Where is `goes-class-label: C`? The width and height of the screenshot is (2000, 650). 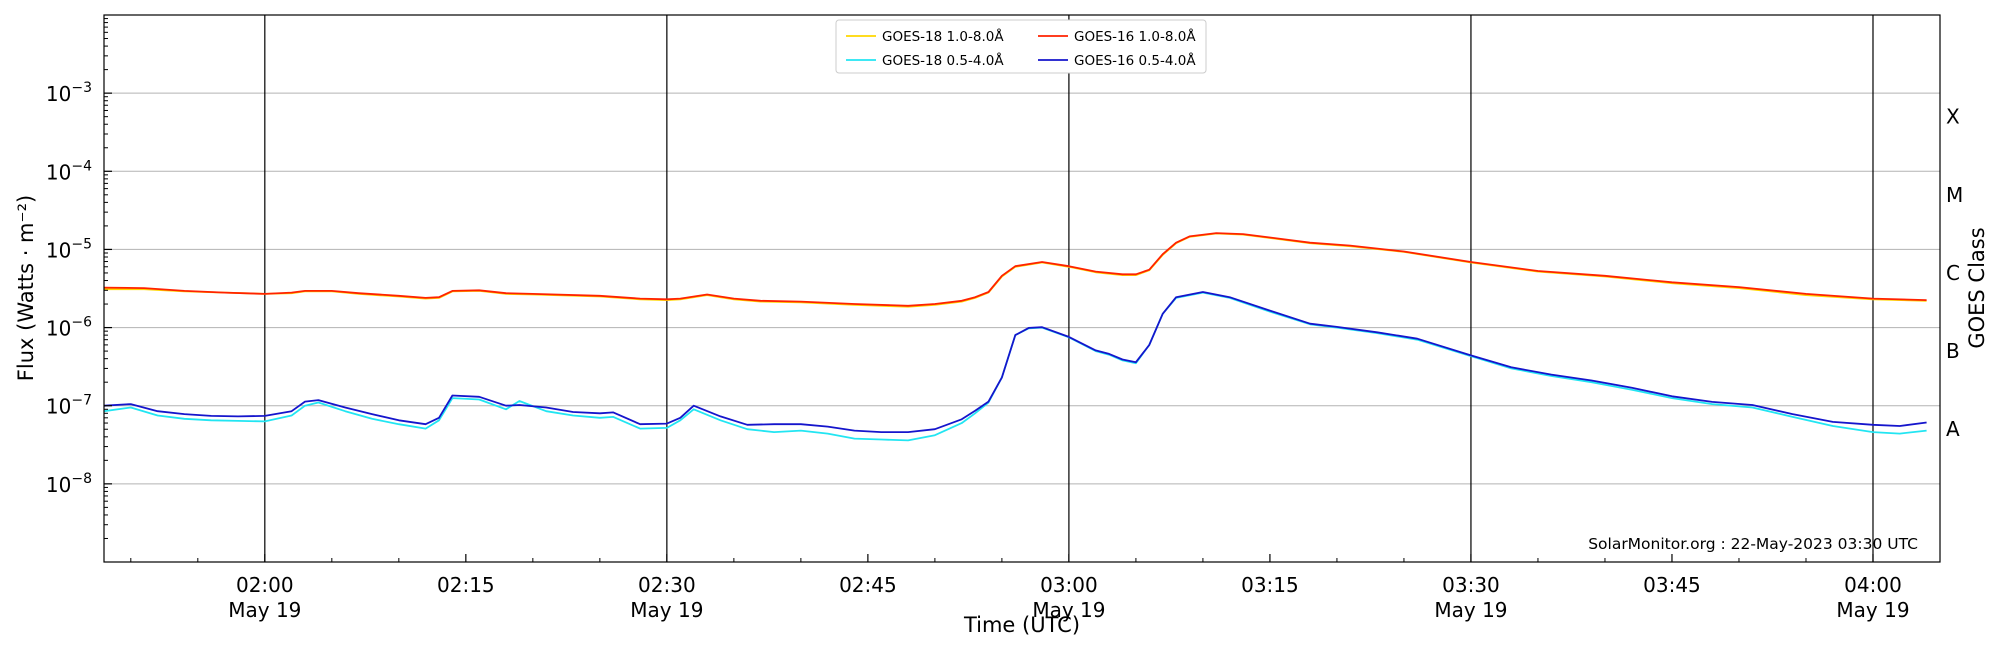 goes-class-label: C is located at coordinates (1953, 273).